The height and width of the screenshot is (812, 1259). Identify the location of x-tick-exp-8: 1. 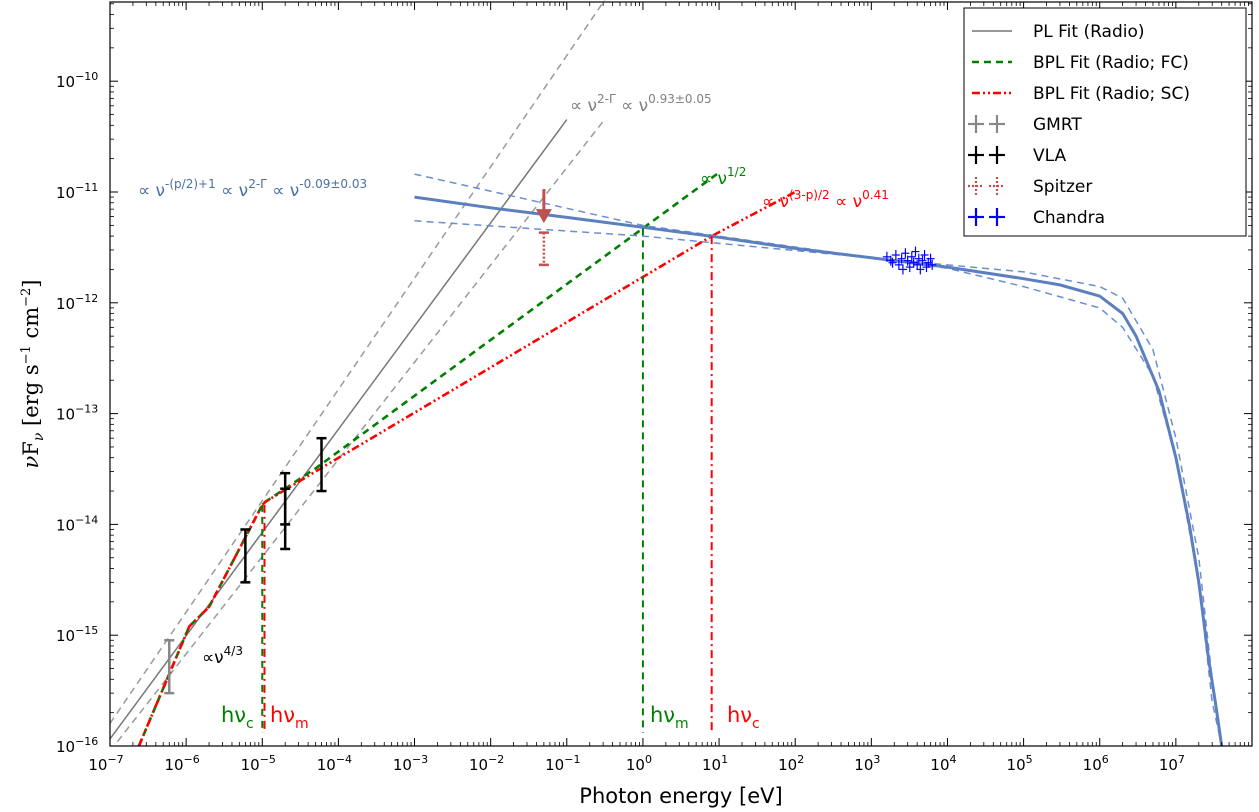
(724, 759).